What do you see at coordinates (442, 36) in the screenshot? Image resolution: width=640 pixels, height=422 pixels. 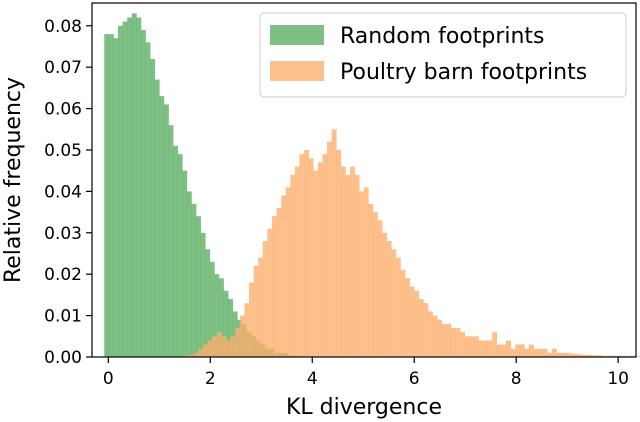 I see `legend-label-random: Random footprints` at bounding box center [442, 36].